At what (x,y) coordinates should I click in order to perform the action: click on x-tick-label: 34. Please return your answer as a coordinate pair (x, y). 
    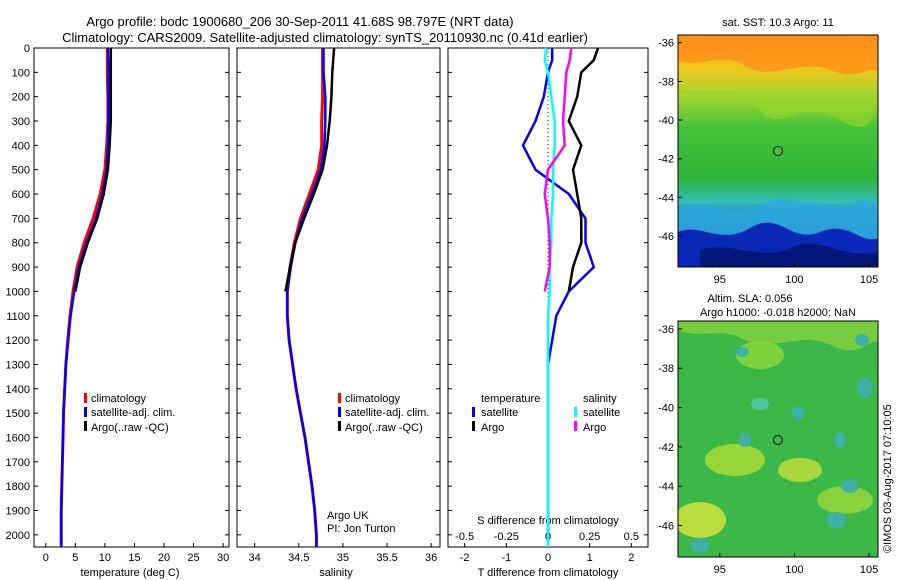
    Looking at the image, I should click on (255, 558).